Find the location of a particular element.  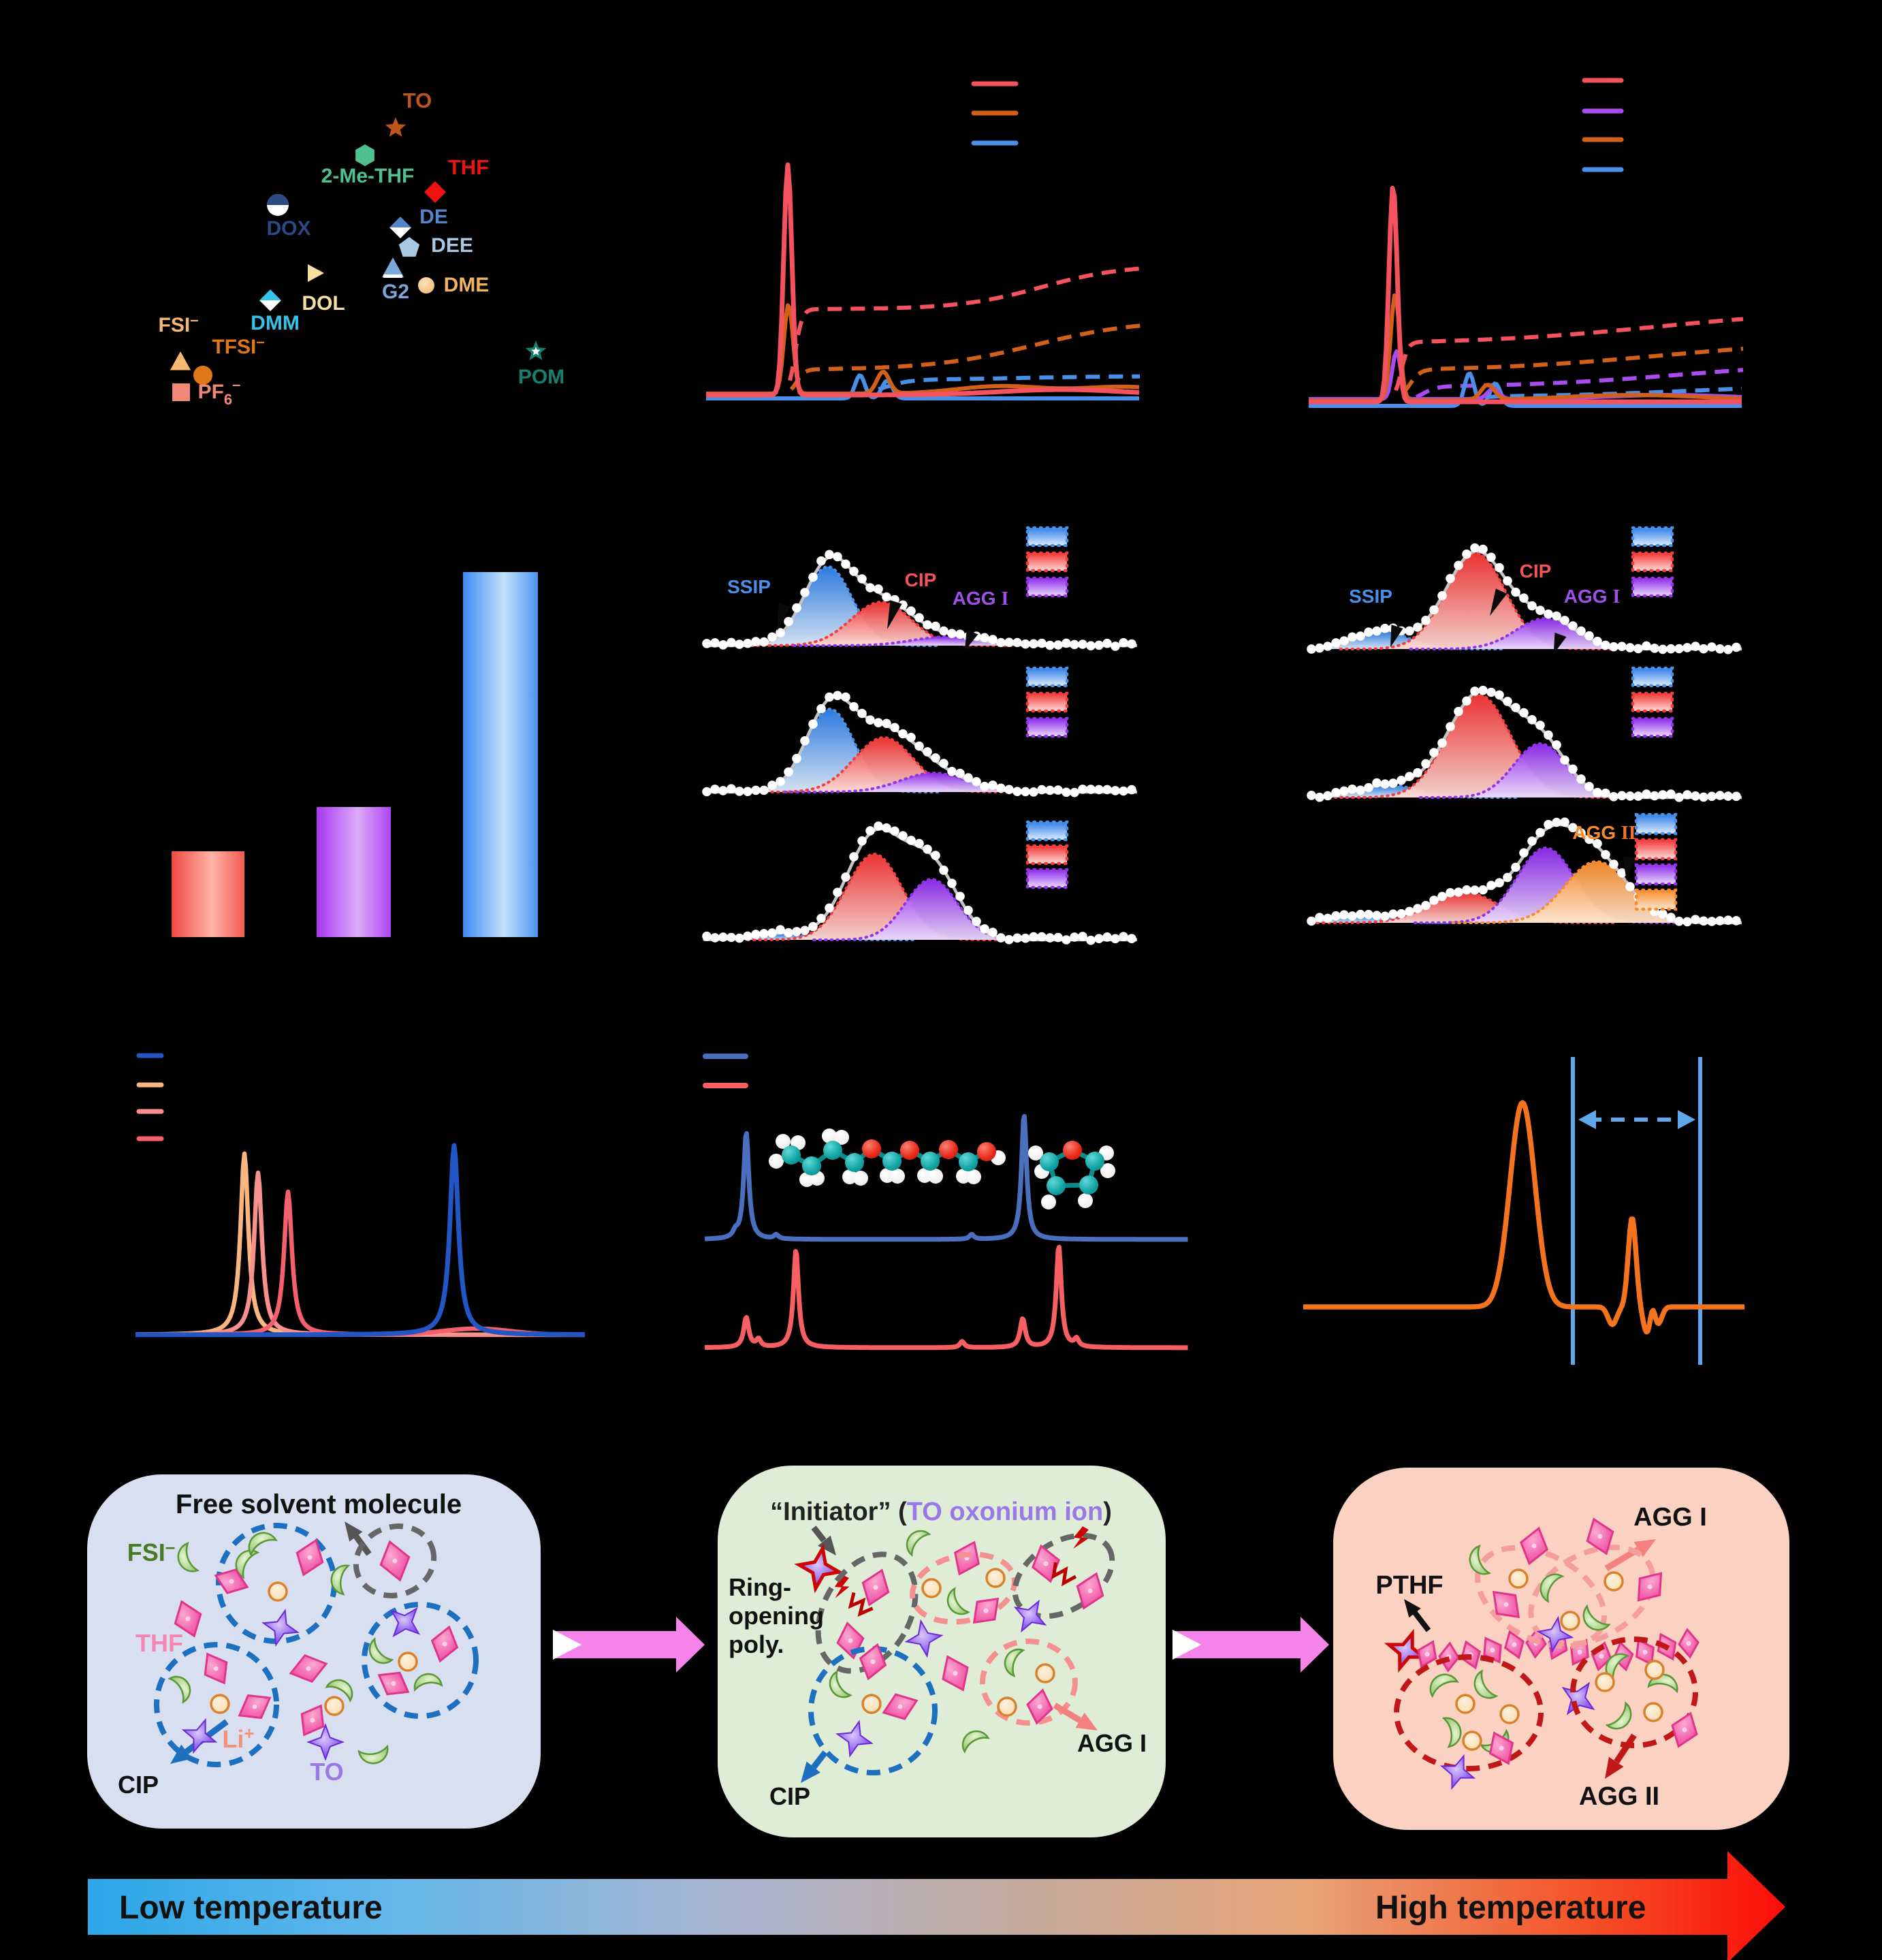

svg-text: DOX is located at coordinates (288, 228).